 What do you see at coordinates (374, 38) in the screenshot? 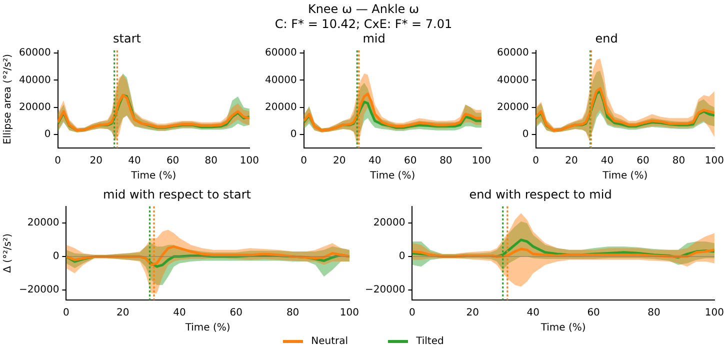
I see `chart-title: mid` at bounding box center [374, 38].